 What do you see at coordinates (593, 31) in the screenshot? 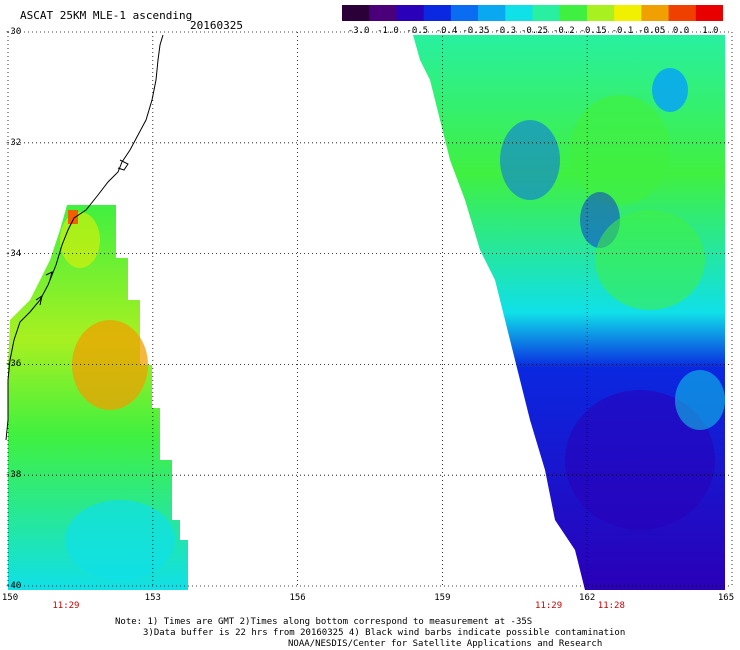
I see `colorbar-tick-label: -0.15` at bounding box center [593, 31].